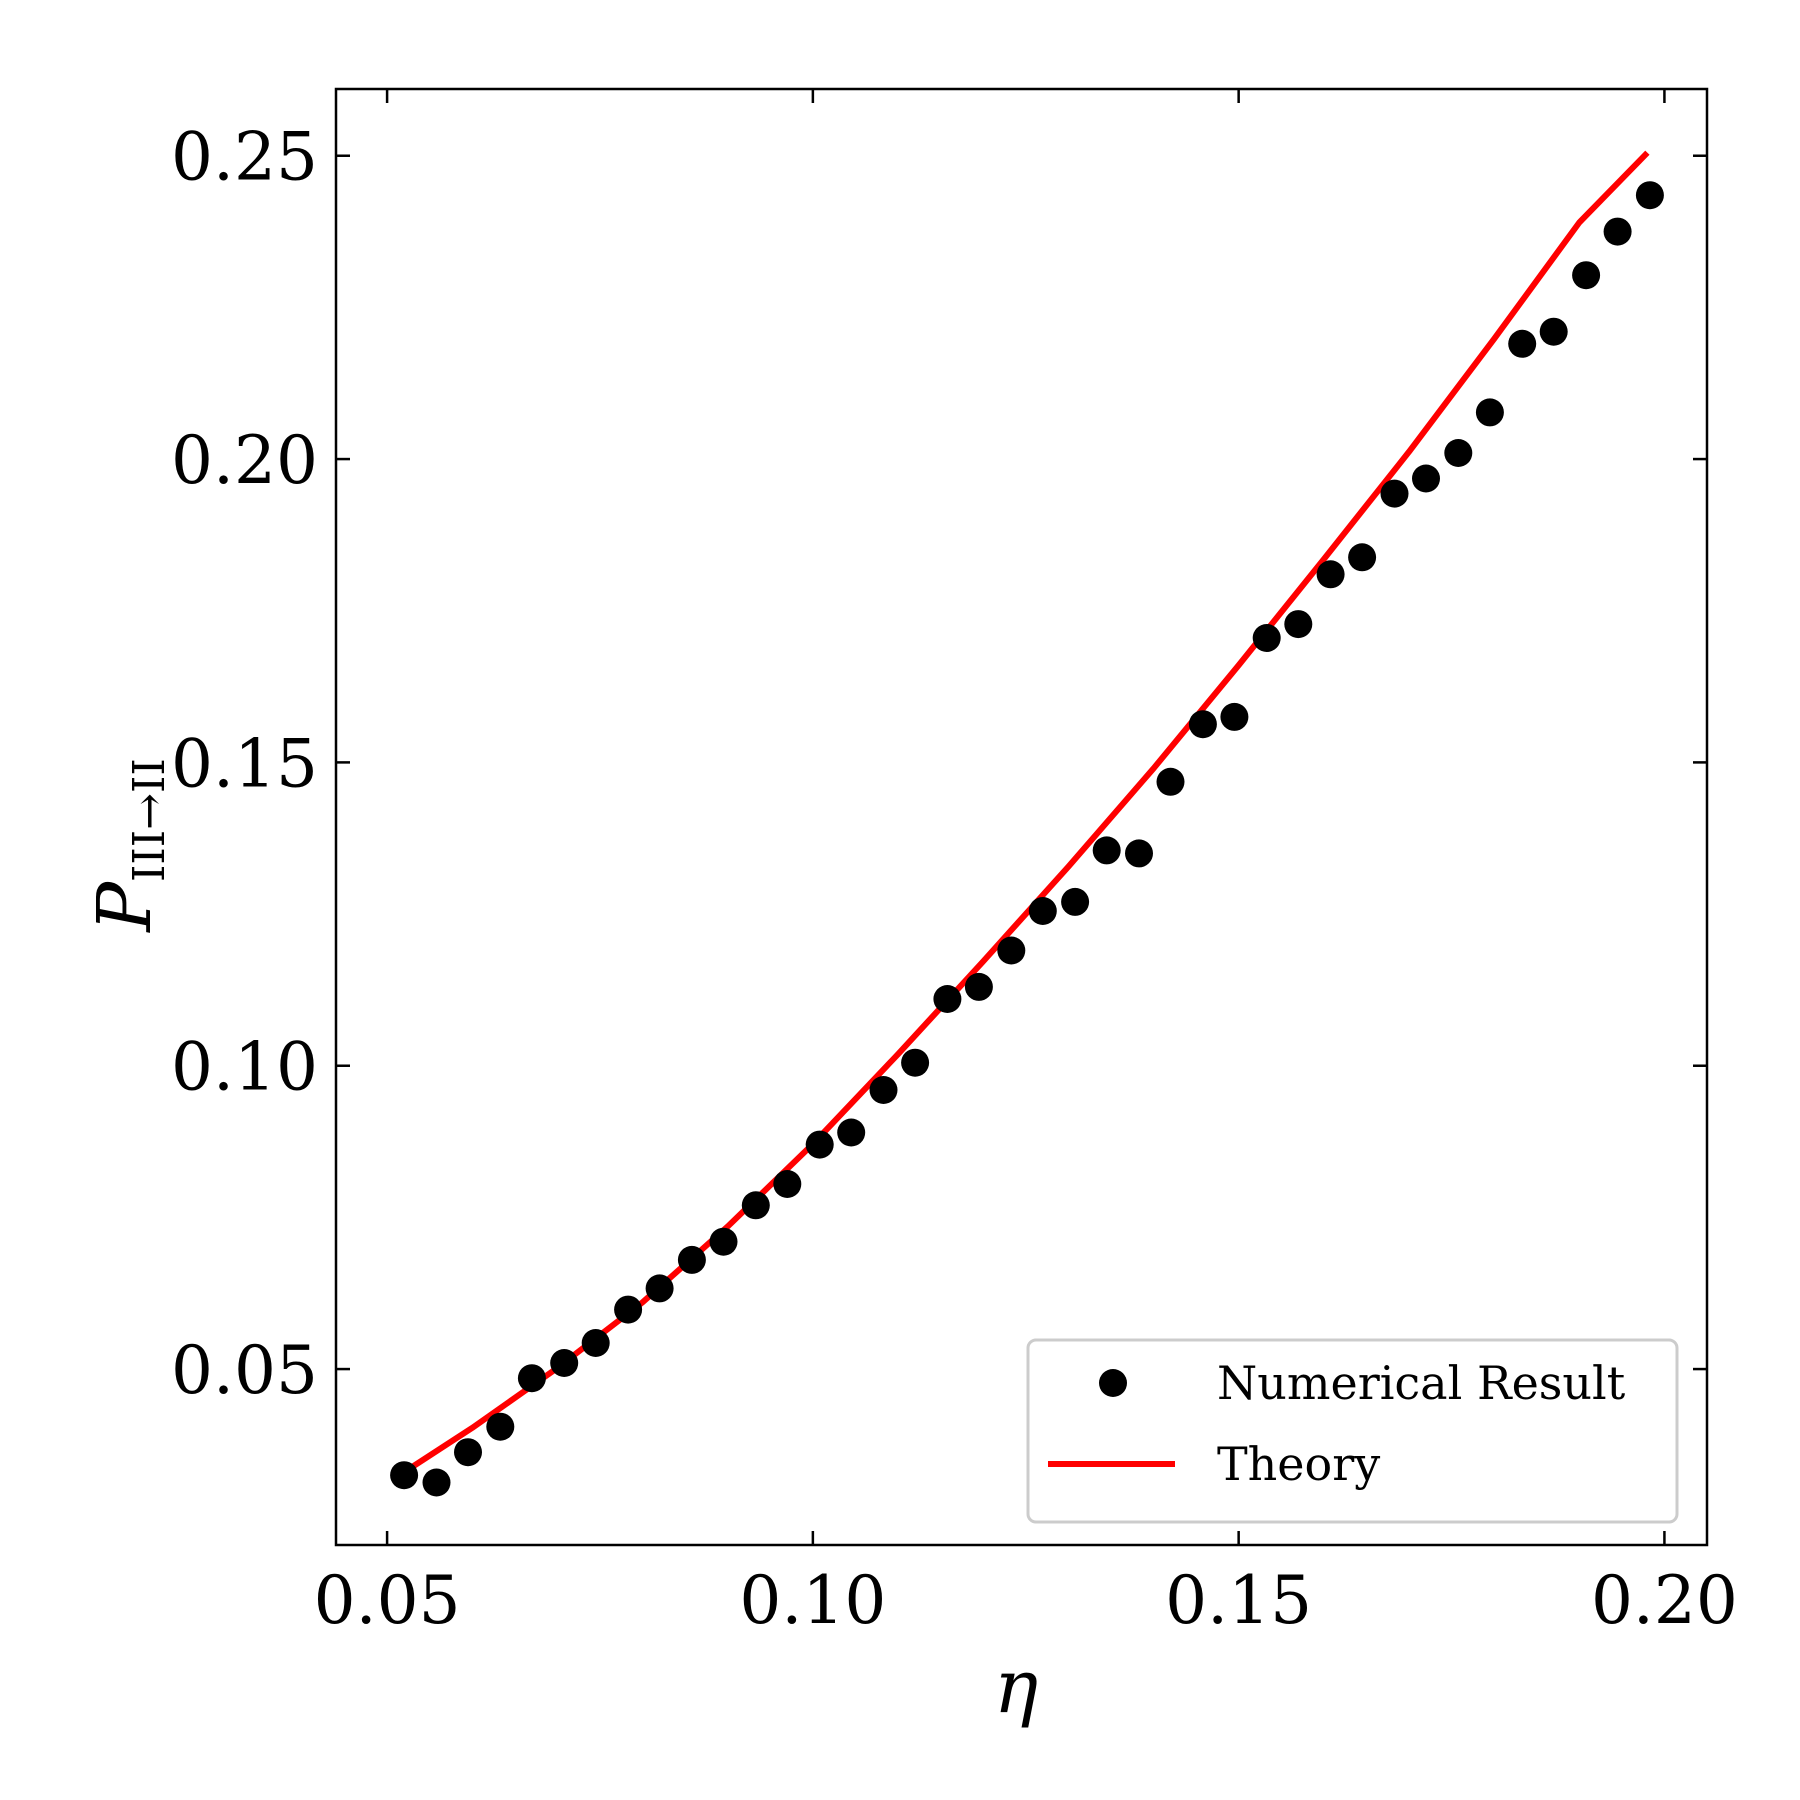 Image resolution: width=1800 pixels, height=1800 pixels. Describe the element at coordinates (387, 1600) in the screenshot. I see `x-tick-label: 0.05` at that location.